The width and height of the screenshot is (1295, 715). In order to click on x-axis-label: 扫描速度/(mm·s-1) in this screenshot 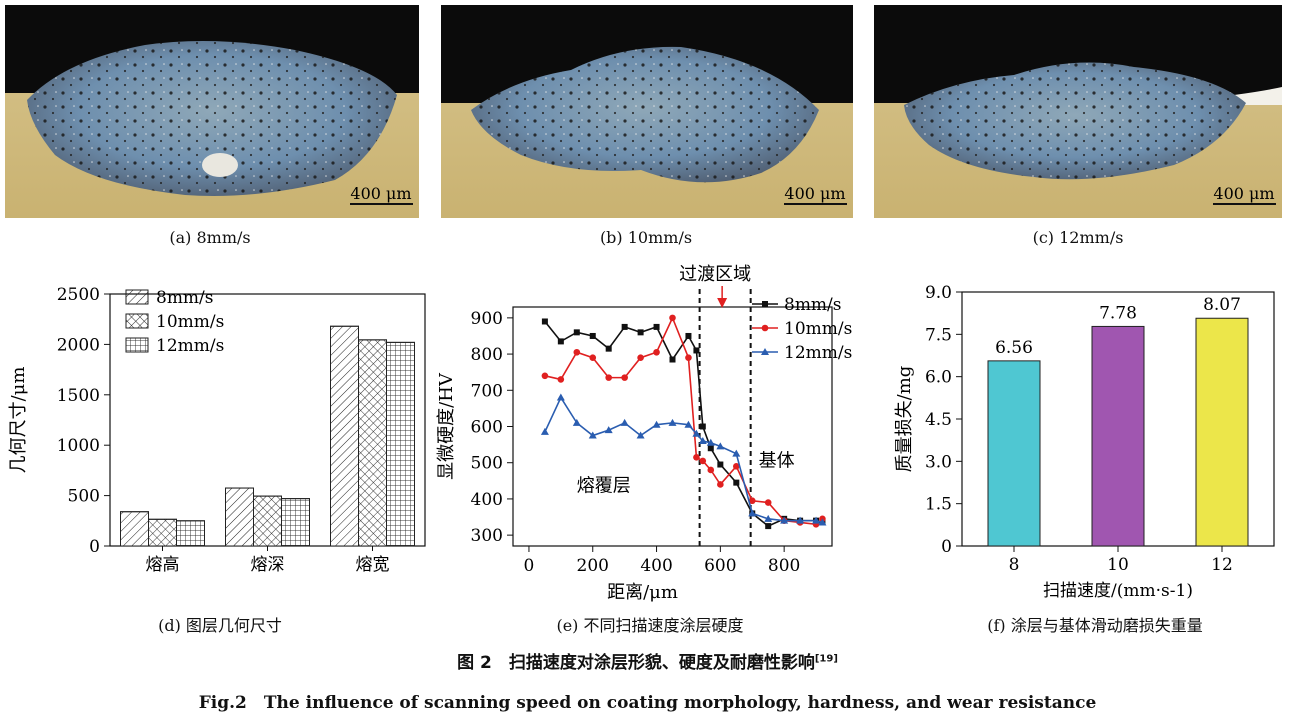, I will do `click(1118, 591)`.